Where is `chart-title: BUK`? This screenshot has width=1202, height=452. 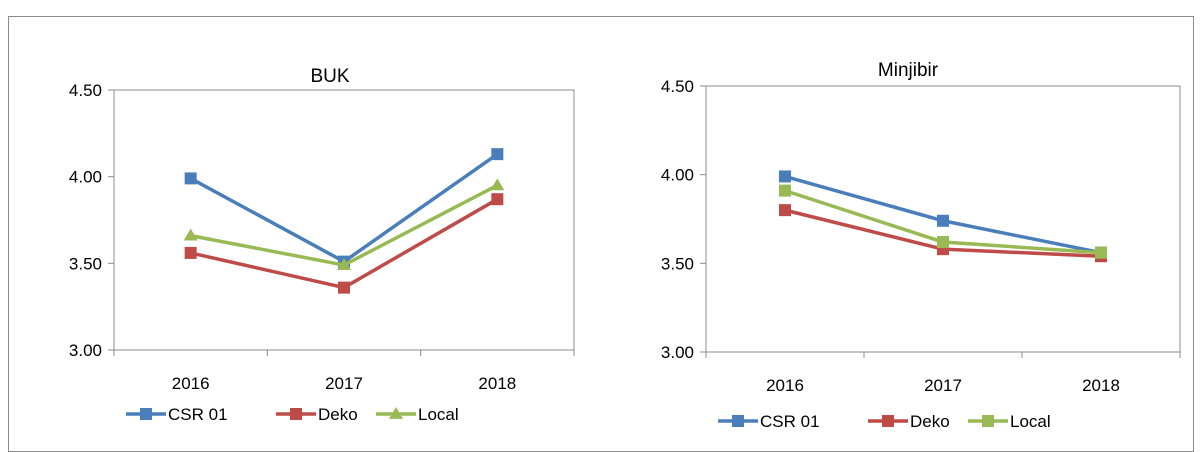
chart-title: BUK is located at coordinates (329, 76).